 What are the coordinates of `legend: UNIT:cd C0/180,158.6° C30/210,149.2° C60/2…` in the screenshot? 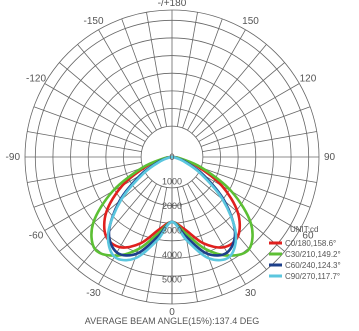 It's located at (305, 253).